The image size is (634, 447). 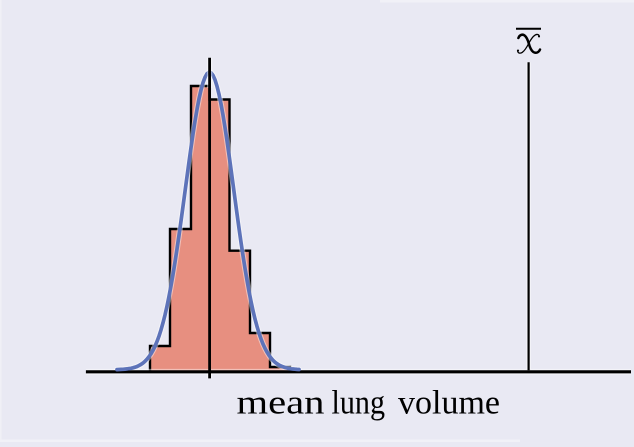 I want to click on svg-text: lung, so click(x=359, y=403).